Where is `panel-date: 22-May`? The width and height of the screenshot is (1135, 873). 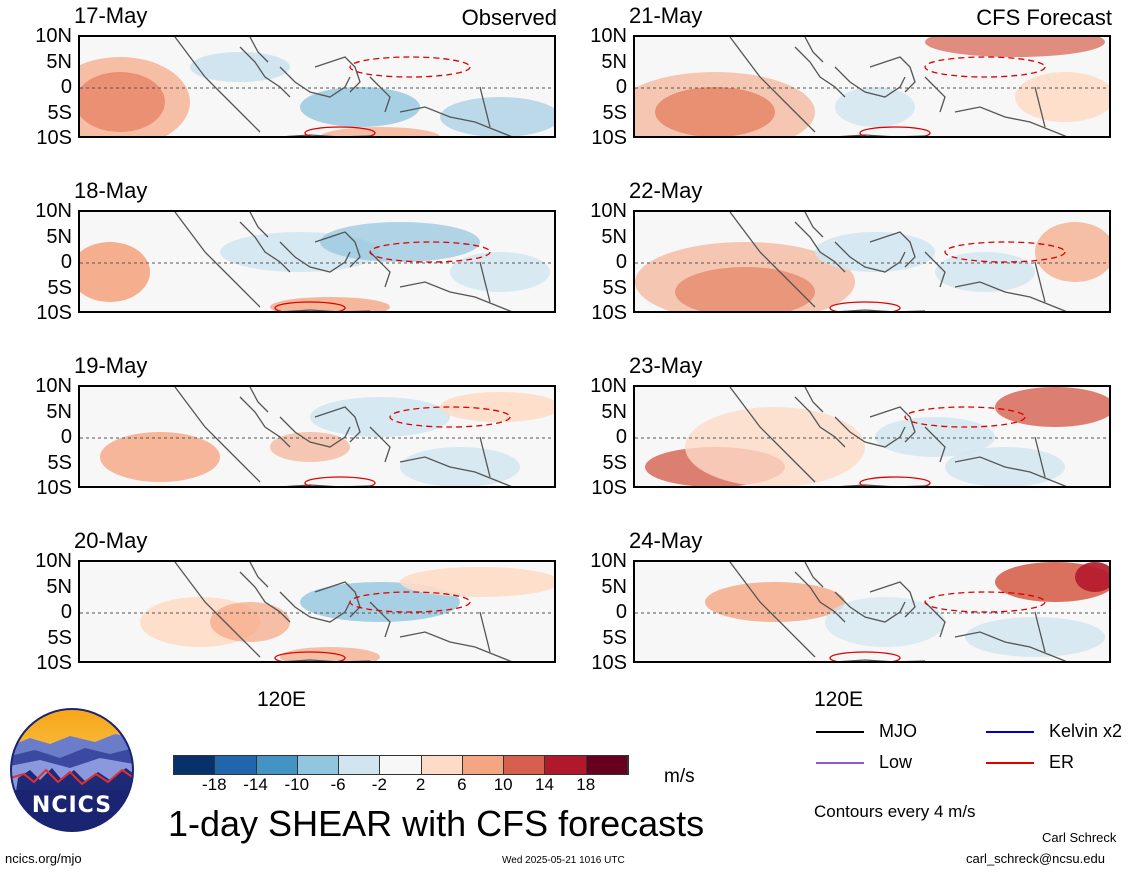 panel-date: 22-May is located at coordinates (666, 190).